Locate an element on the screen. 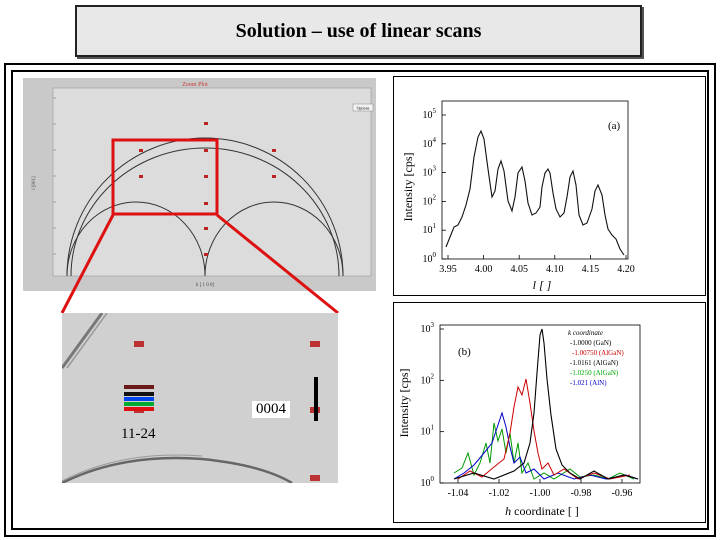 This screenshot has height=540, width=720. x-tick-label: 4.20 is located at coordinates (626, 269).